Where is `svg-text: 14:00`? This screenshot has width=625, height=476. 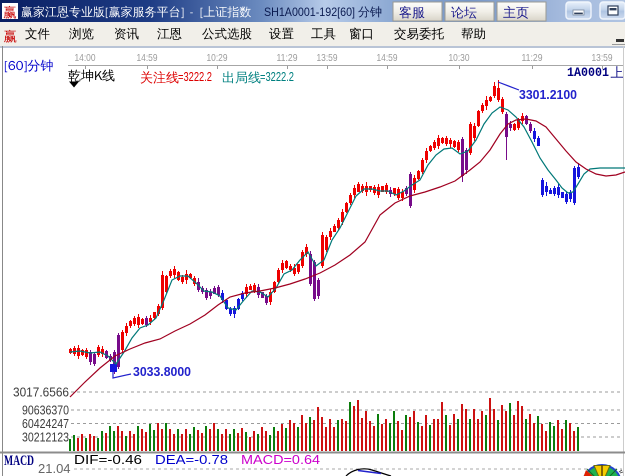 svg-text: 14:00 is located at coordinates (85, 58).